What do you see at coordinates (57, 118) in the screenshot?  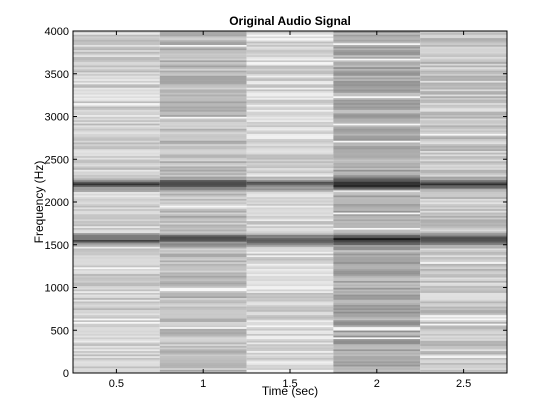 I see `y-tick-label: 3000` at bounding box center [57, 118].